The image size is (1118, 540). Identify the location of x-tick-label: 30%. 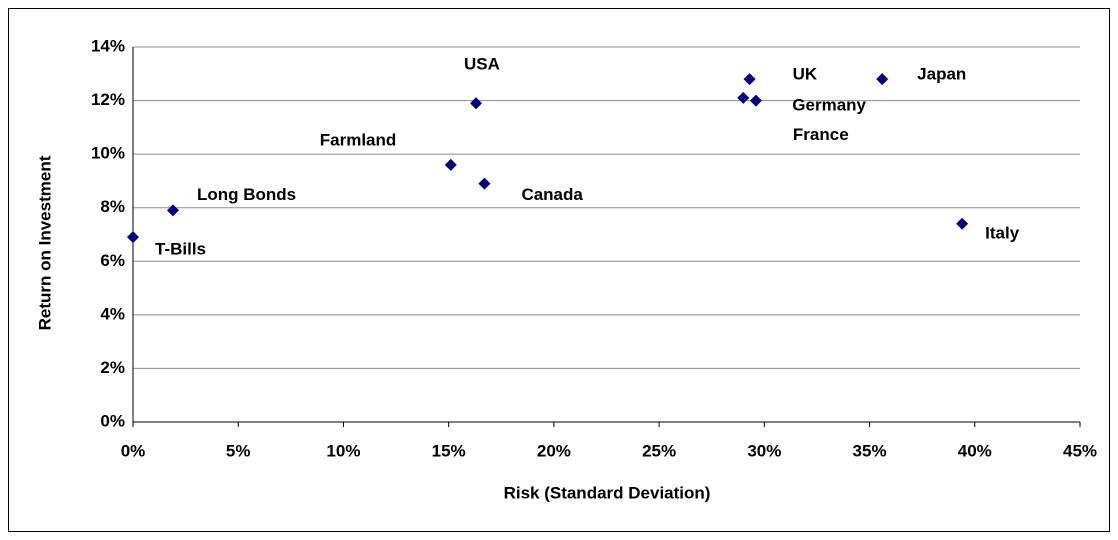
(764, 450).